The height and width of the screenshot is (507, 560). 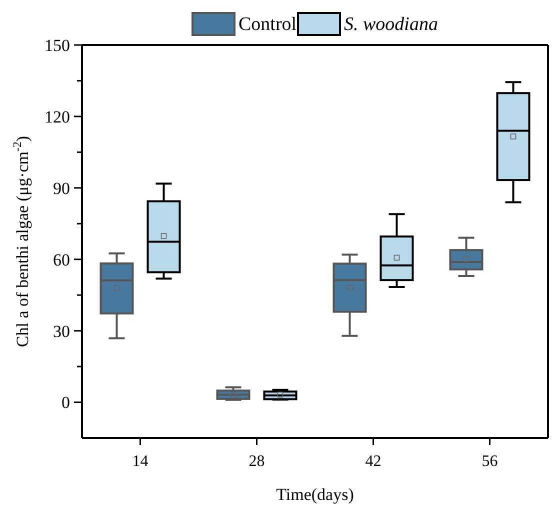 I want to click on y-tick-label: 60, so click(x=61, y=260).